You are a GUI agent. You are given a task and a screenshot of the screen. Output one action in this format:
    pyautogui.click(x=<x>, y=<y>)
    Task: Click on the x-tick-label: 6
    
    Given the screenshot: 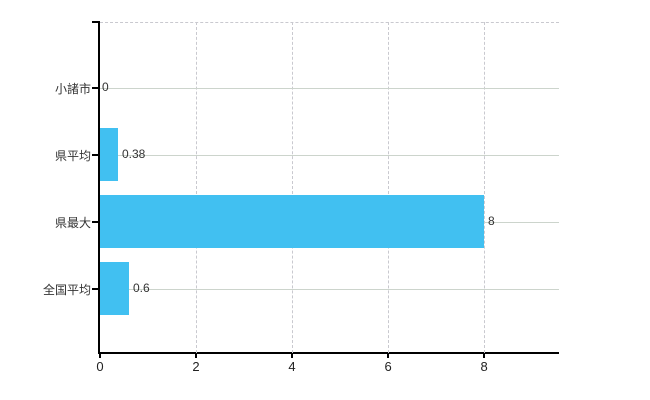 What is the action you would take?
    pyautogui.click(x=388, y=366)
    